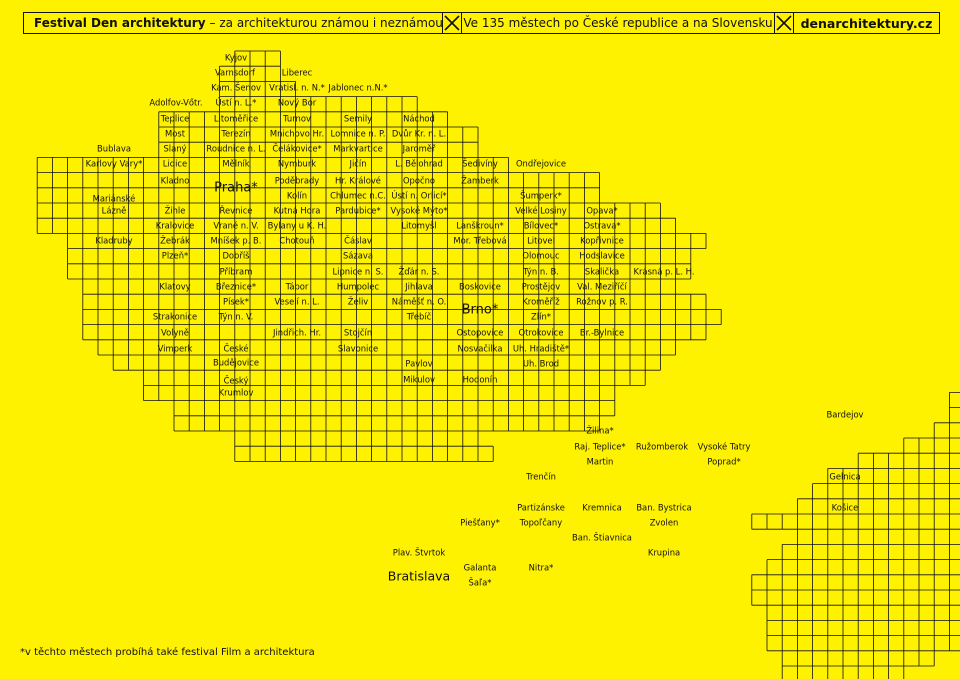  I want to click on cz-city-label: Nosvačilka, so click(480, 349).